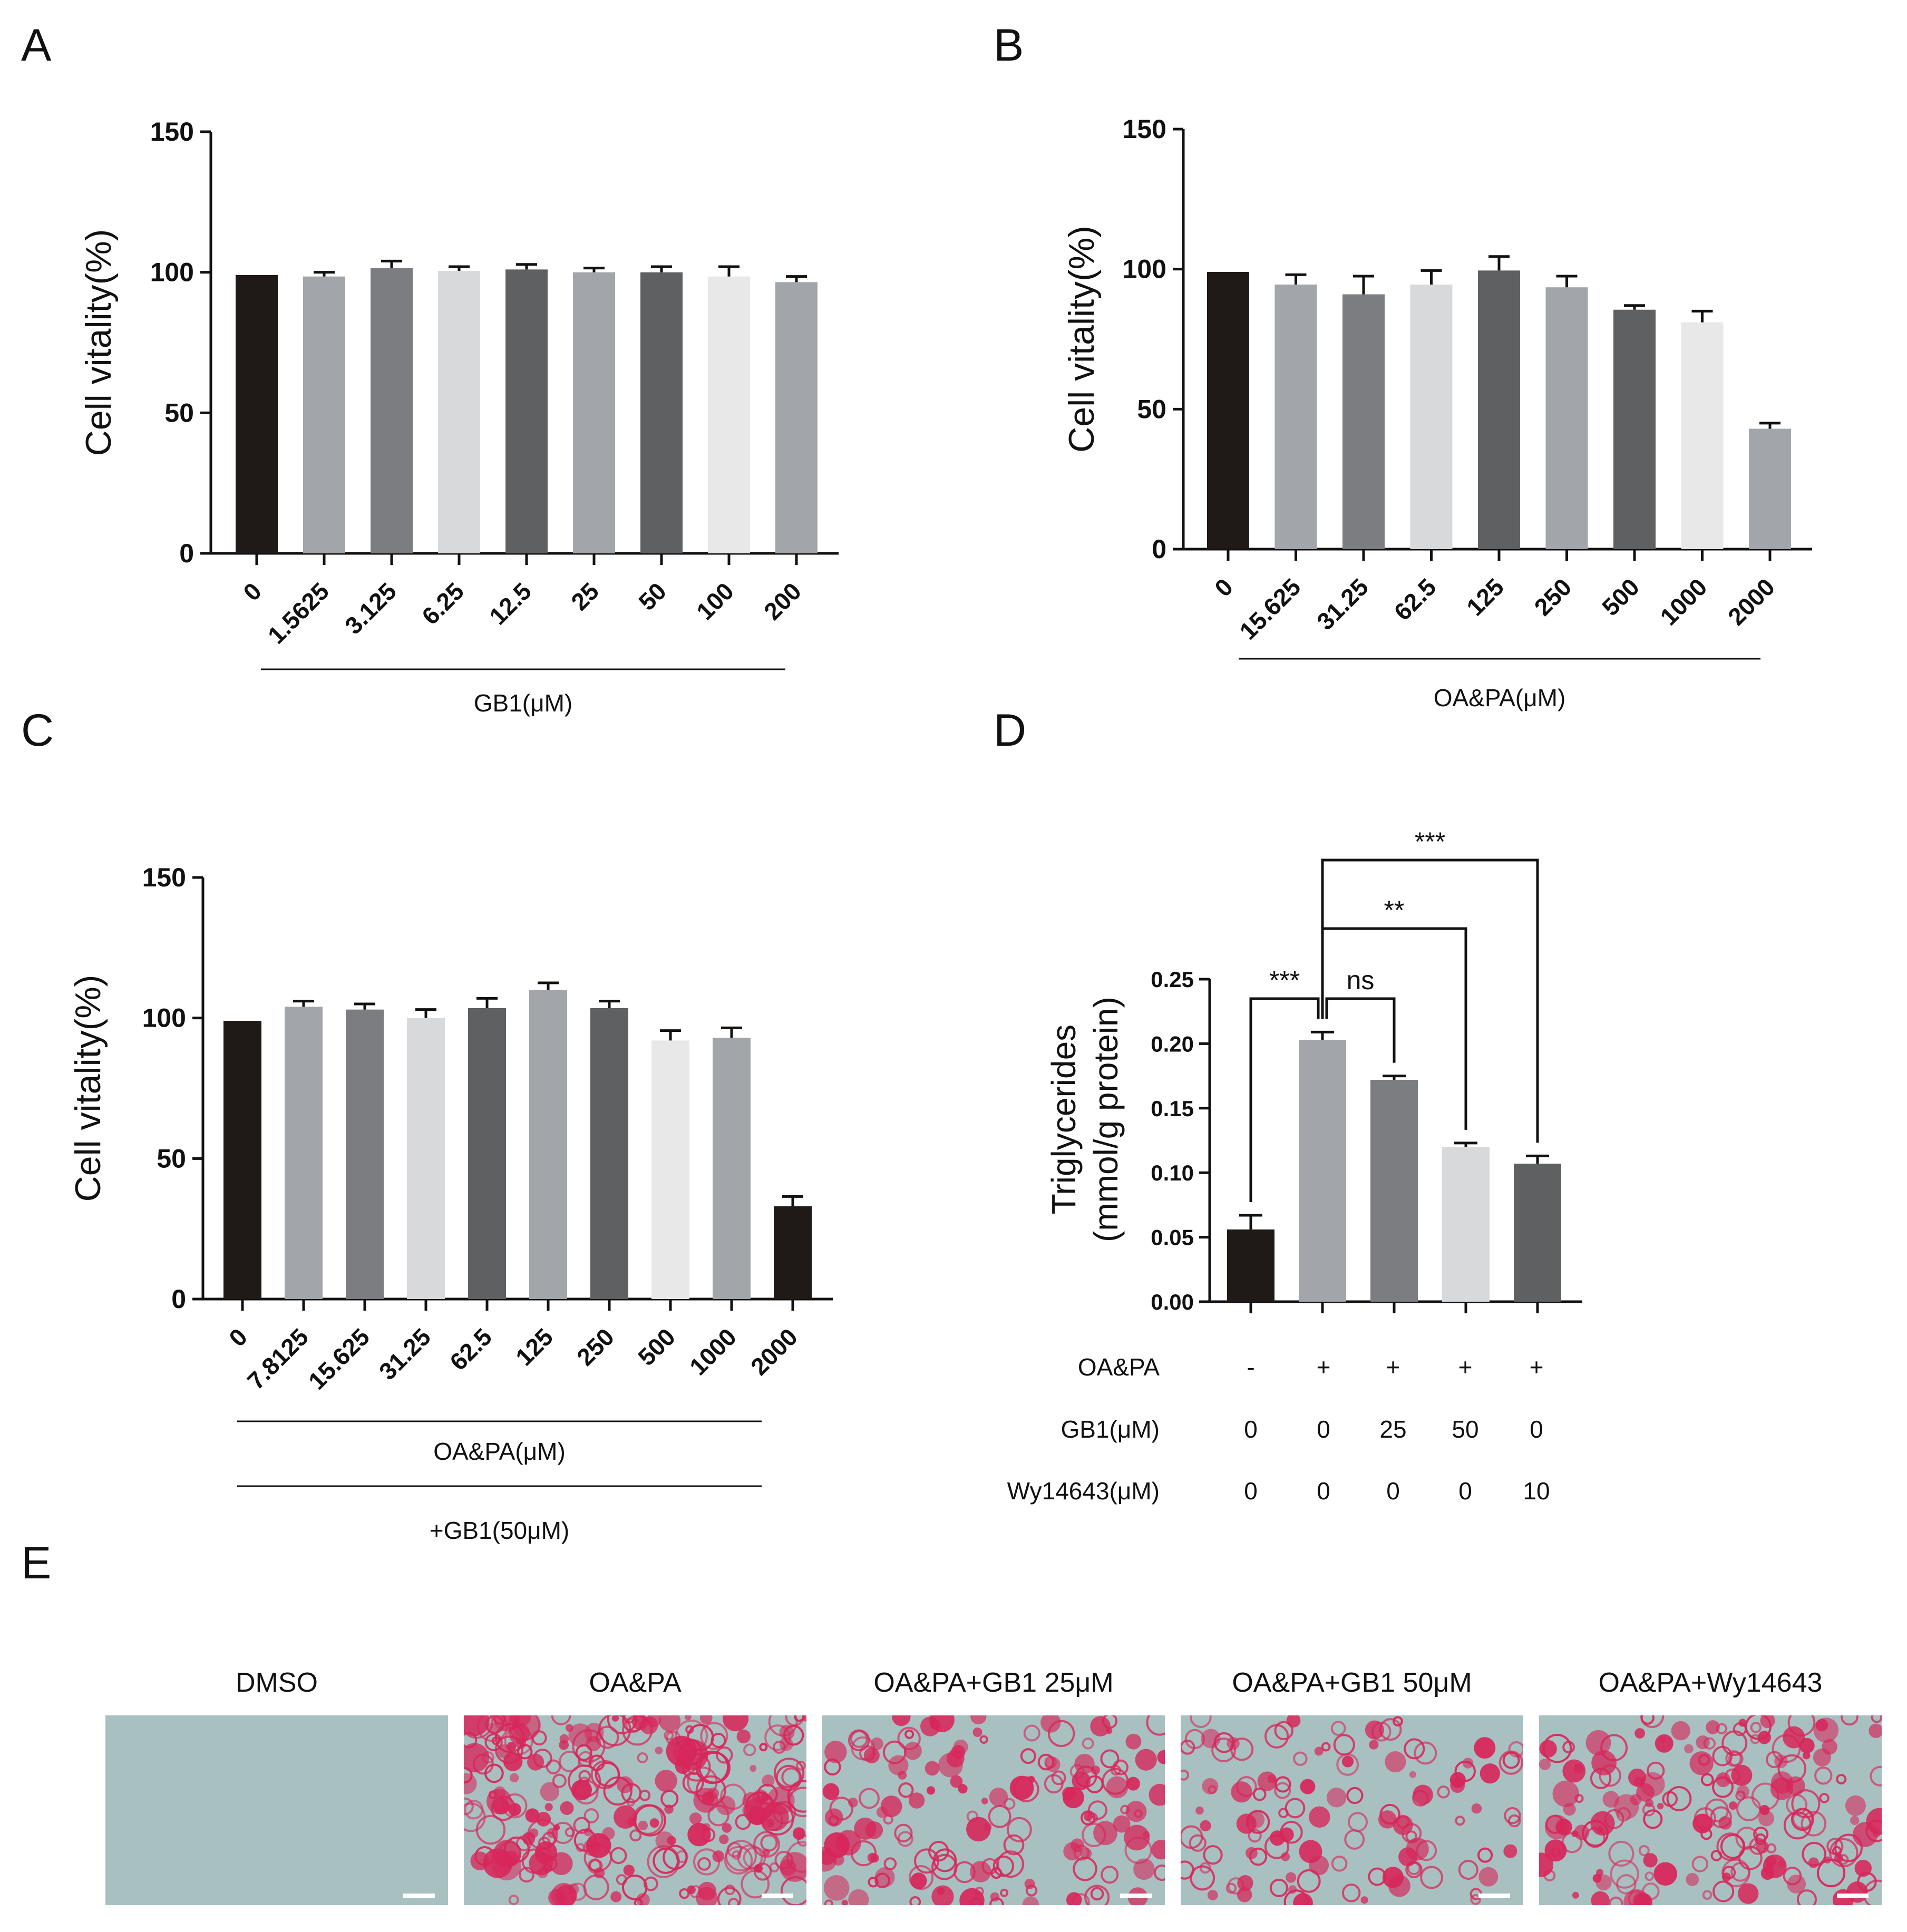 The height and width of the screenshot is (1932, 1907). I want to click on x-tick-label: 0, so click(1223, 587).